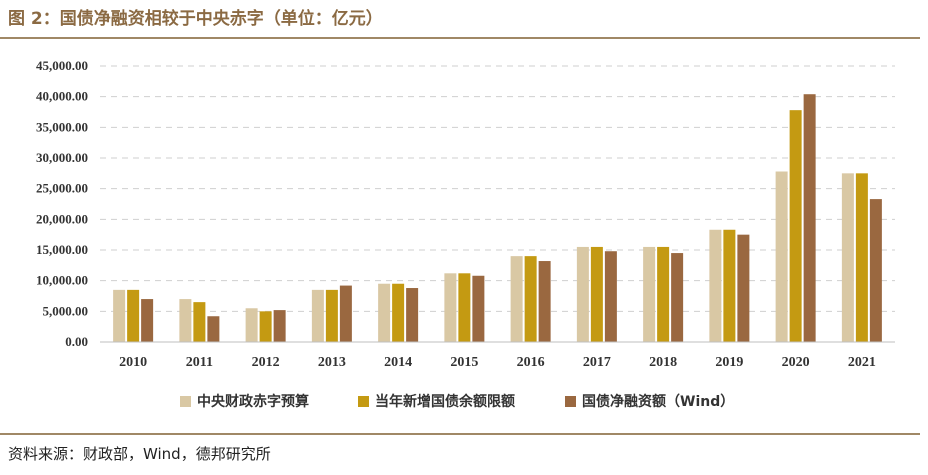 This screenshot has width=928, height=475. What do you see at coordinates (862, 362) in the screenshot?
I see `x-tick-label: 2021` at bounding box center [862, 362].